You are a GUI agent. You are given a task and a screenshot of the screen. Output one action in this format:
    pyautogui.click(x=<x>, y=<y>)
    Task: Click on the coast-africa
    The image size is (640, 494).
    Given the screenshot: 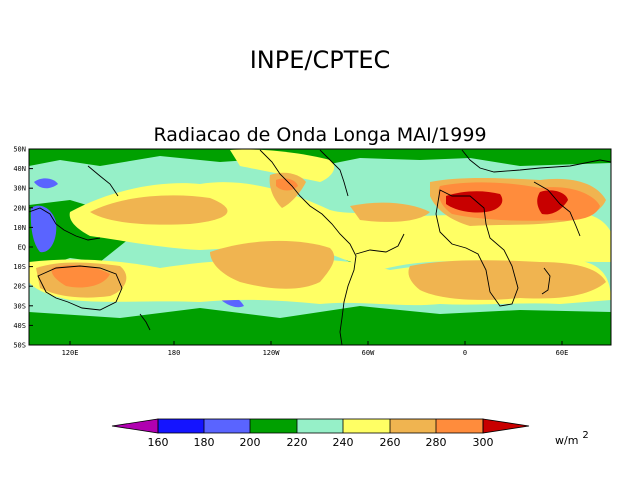 What is the action you would take?
    pyautogui.click(x=477, y=248)
    